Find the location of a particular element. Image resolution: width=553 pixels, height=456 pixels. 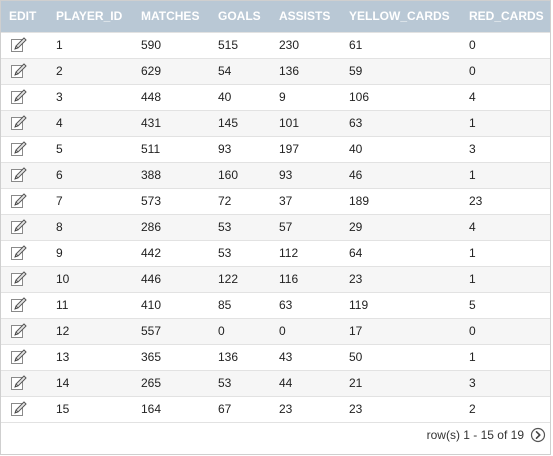

column-header-matches: MATCHES is located at coordinates (170, 16).